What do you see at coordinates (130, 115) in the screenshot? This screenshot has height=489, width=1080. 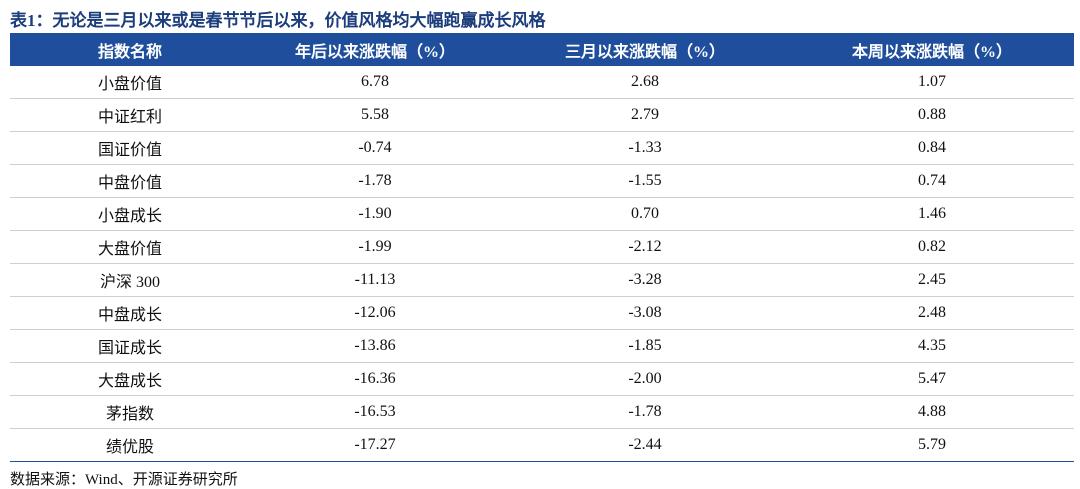 I see `index-name-cell: 中证红利` at bounding box center [130, 115].